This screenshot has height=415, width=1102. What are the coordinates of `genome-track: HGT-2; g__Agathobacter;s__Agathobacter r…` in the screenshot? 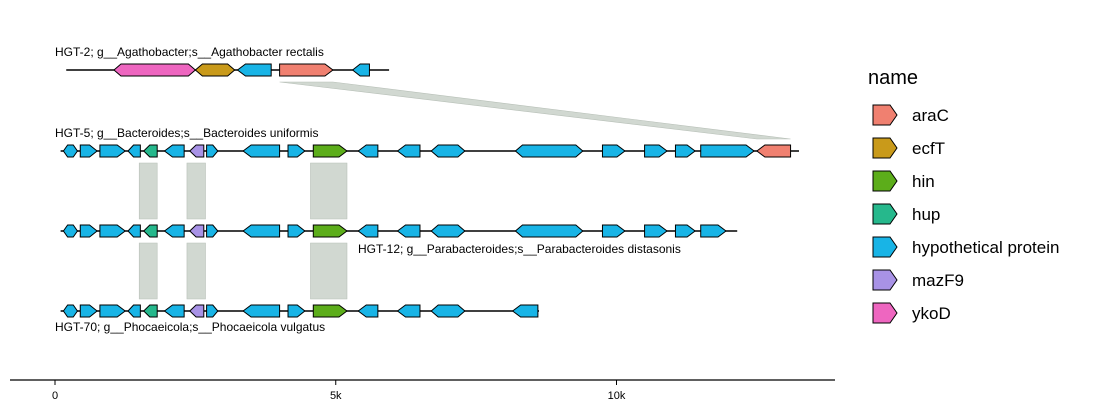 It's located at (222, 61).